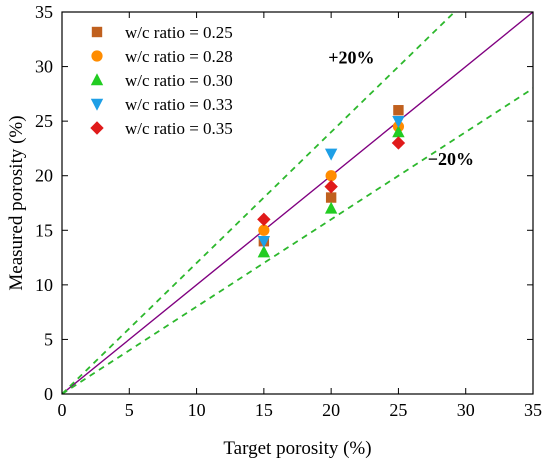  I want to click on x-tick-label: 30, so click(466, 410).